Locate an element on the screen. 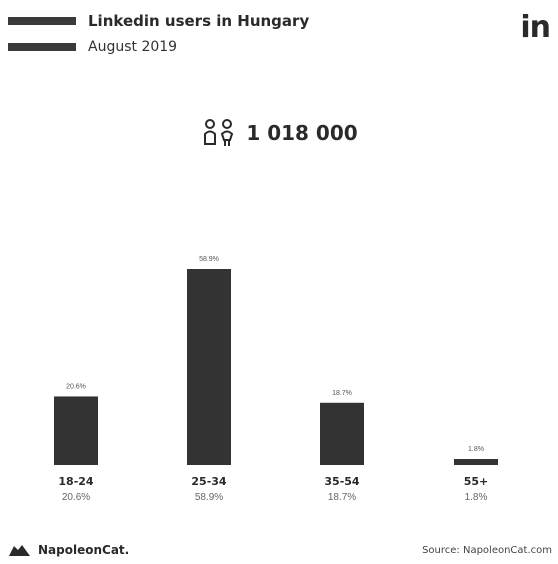 The image size is (558, 564). category-percent-label: 58.9% is located at coordinates (209, 497).